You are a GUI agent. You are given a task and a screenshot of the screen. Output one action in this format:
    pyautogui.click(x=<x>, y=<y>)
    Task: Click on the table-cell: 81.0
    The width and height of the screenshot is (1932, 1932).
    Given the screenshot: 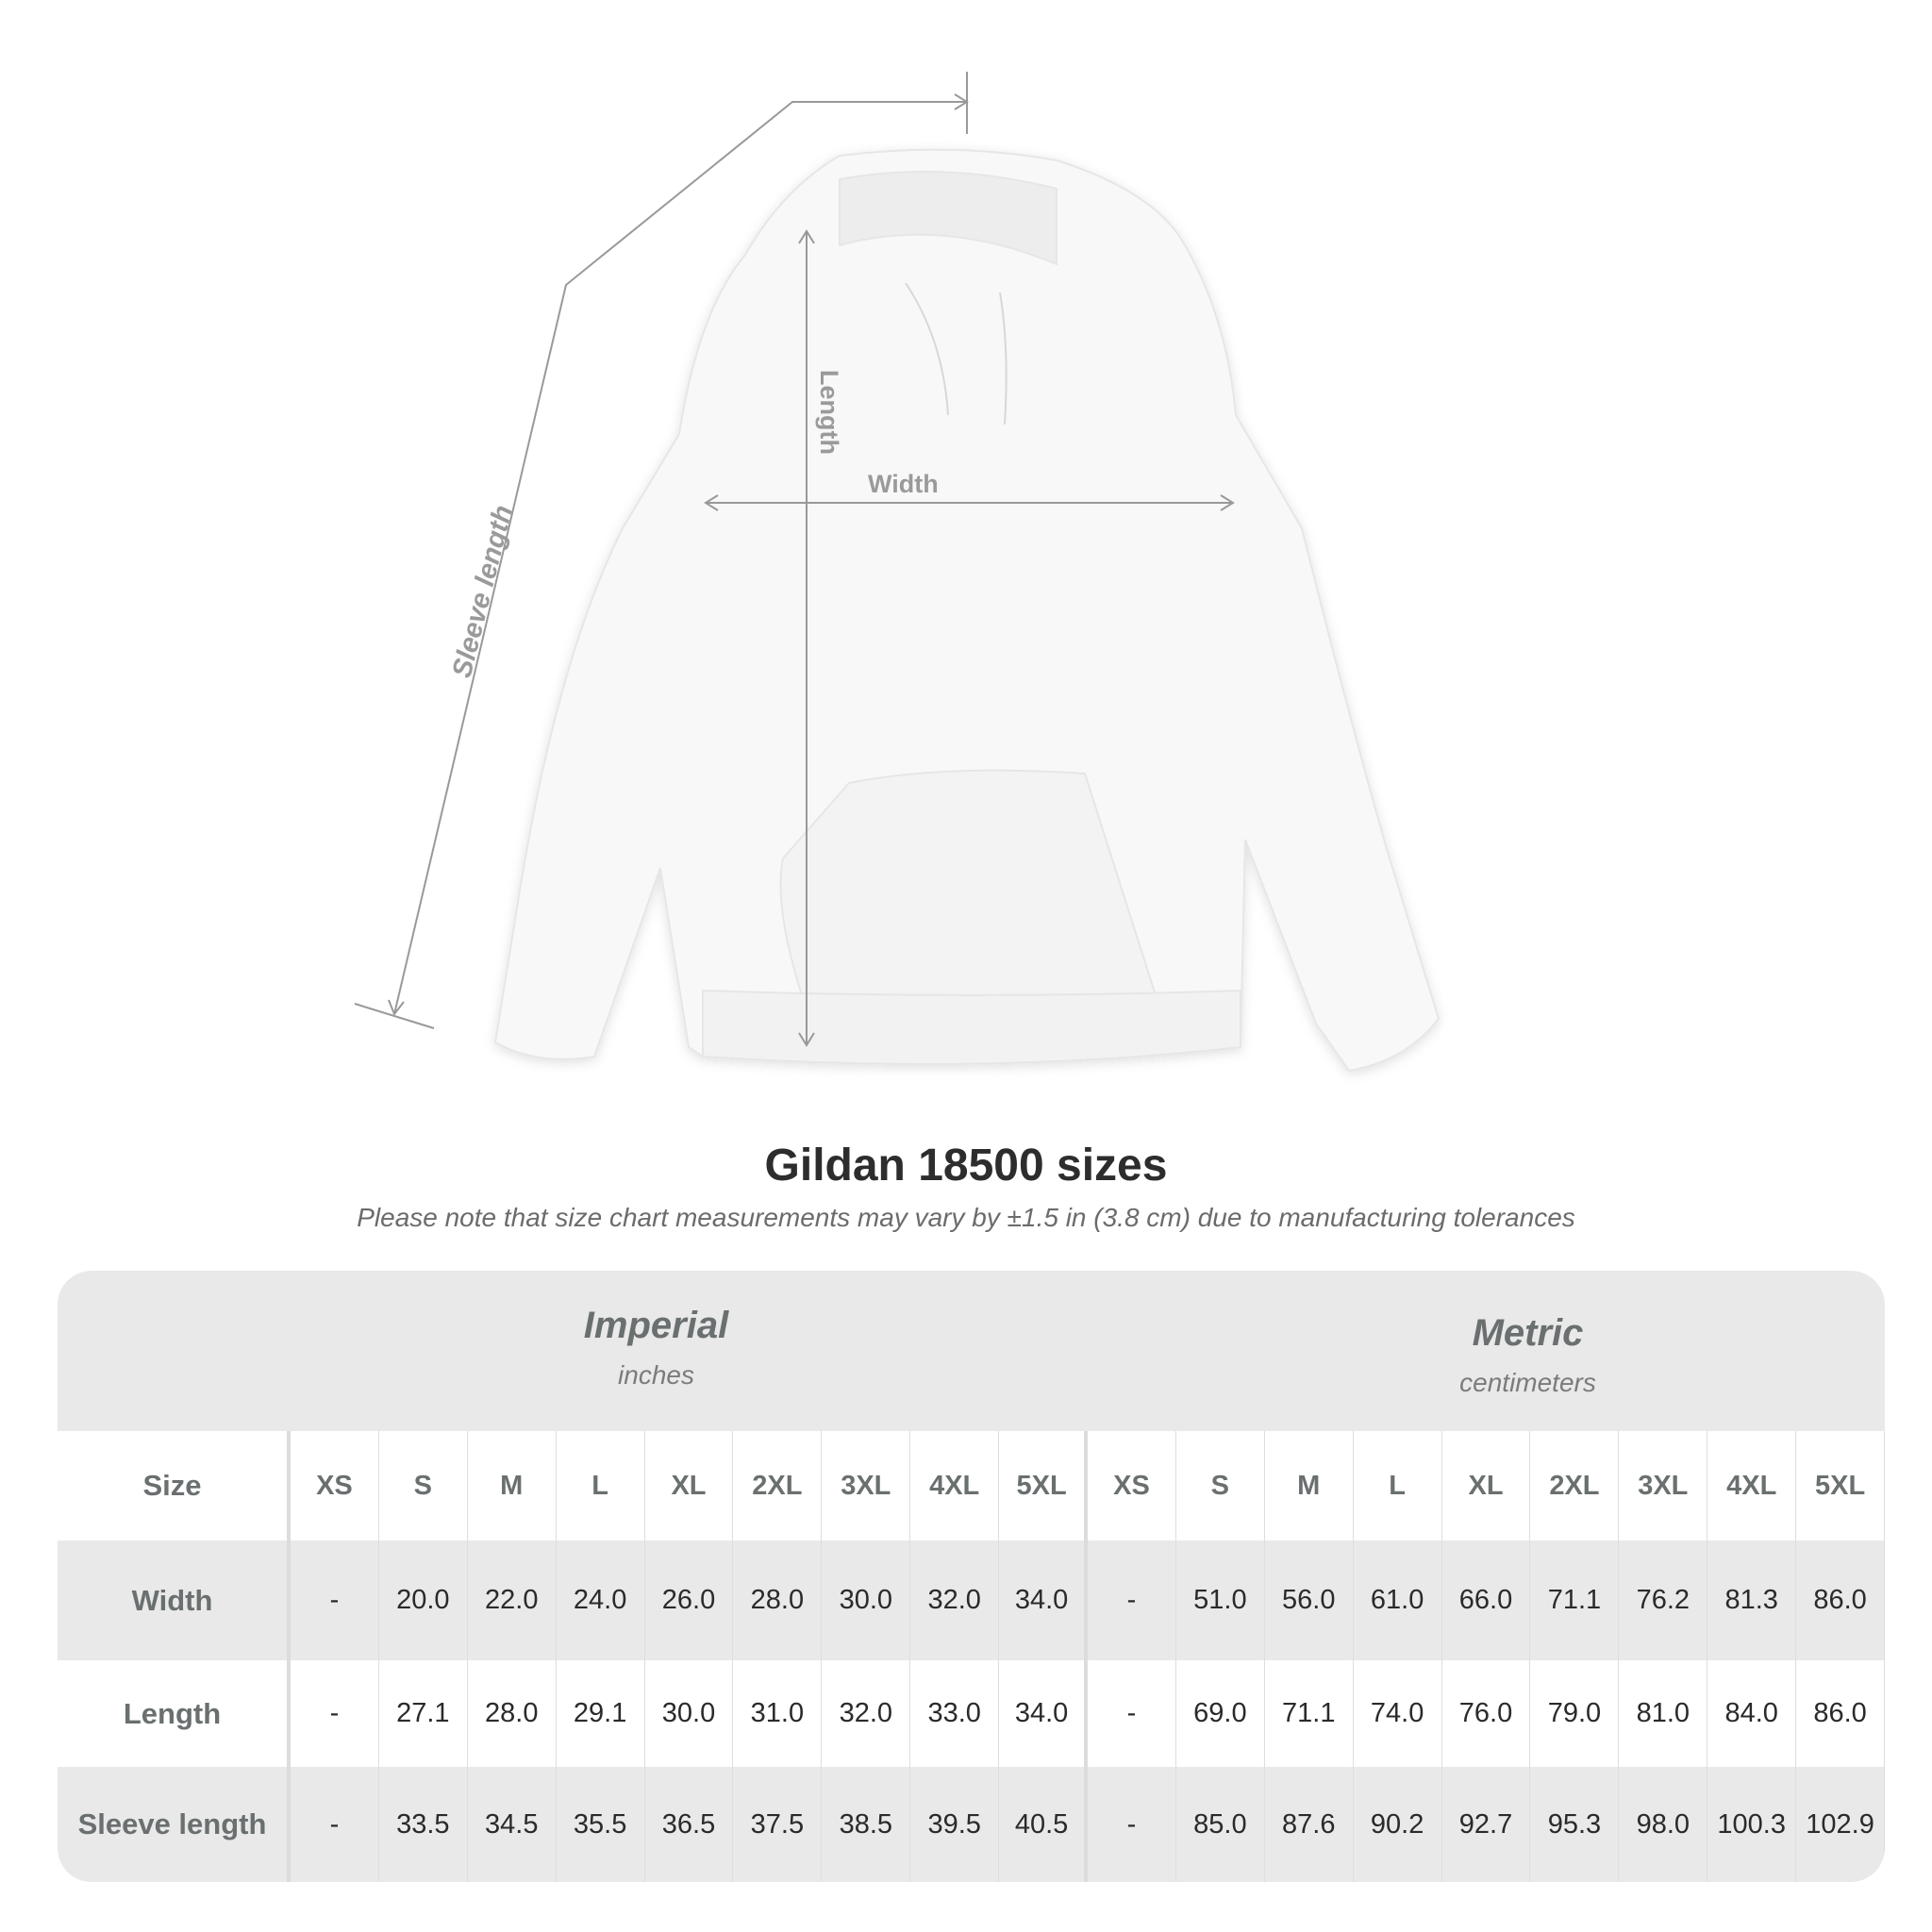 What is the action you would take?
    pyautogui.click(x=1664, y=1714)
    